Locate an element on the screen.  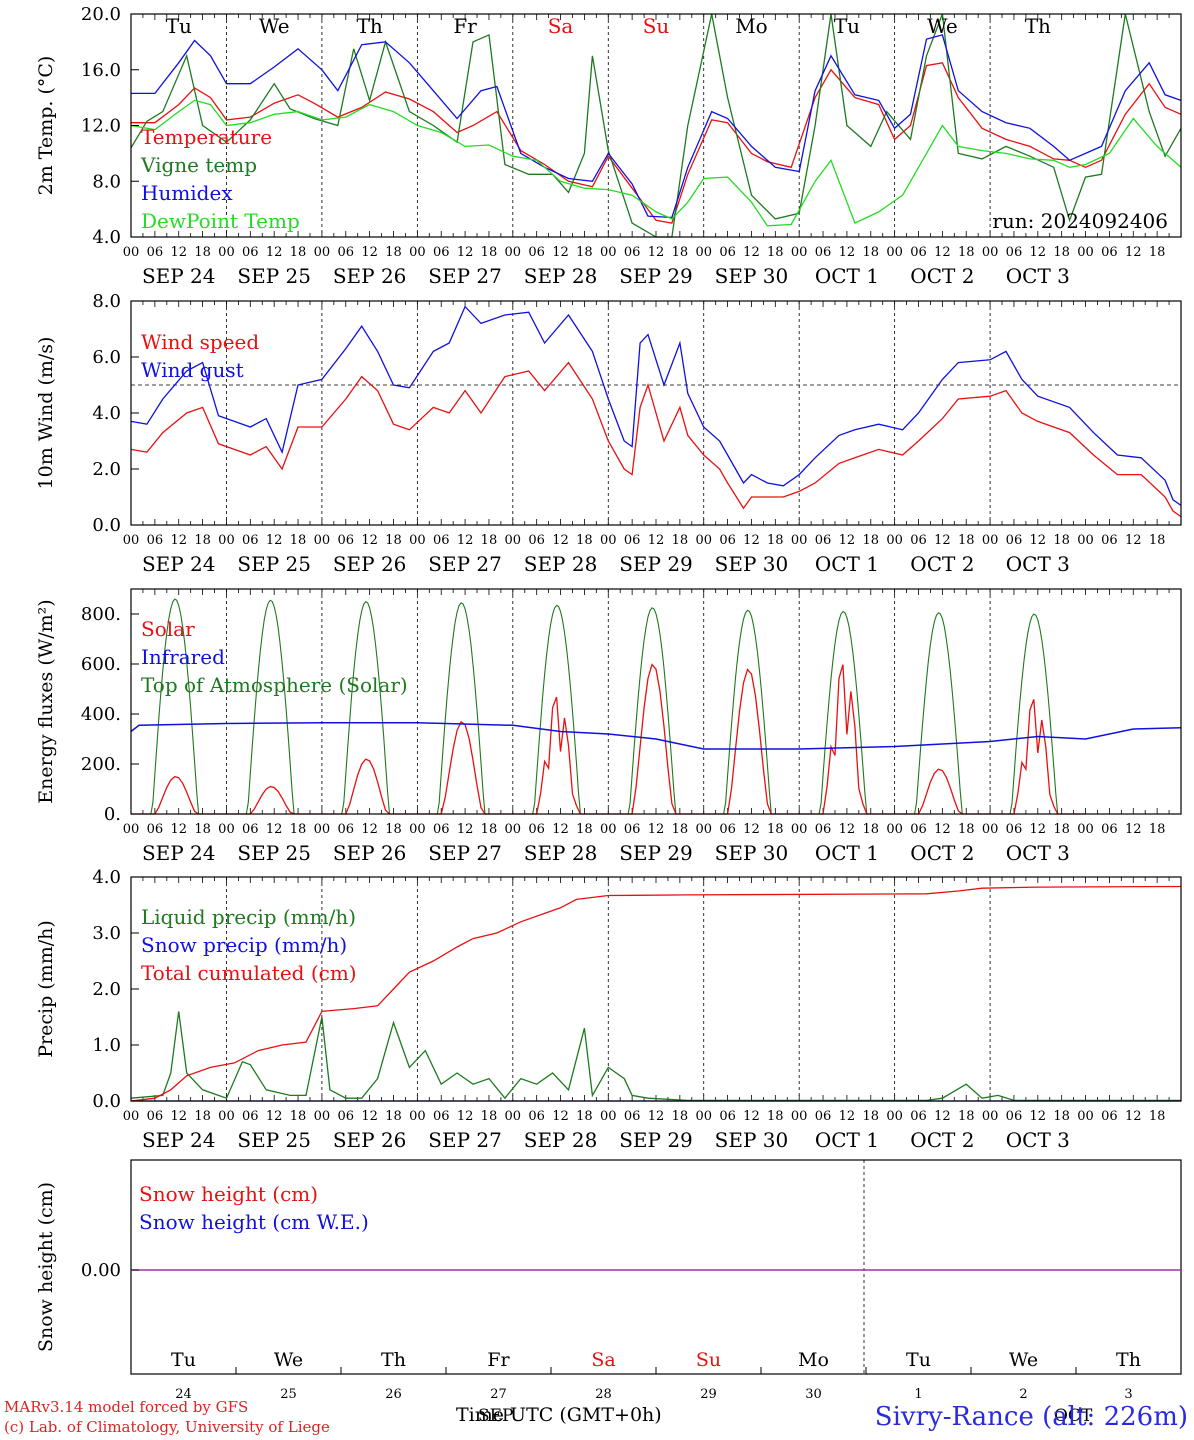
legend-vigne-temp: Vigne temp is located at coordinates (198, 165).